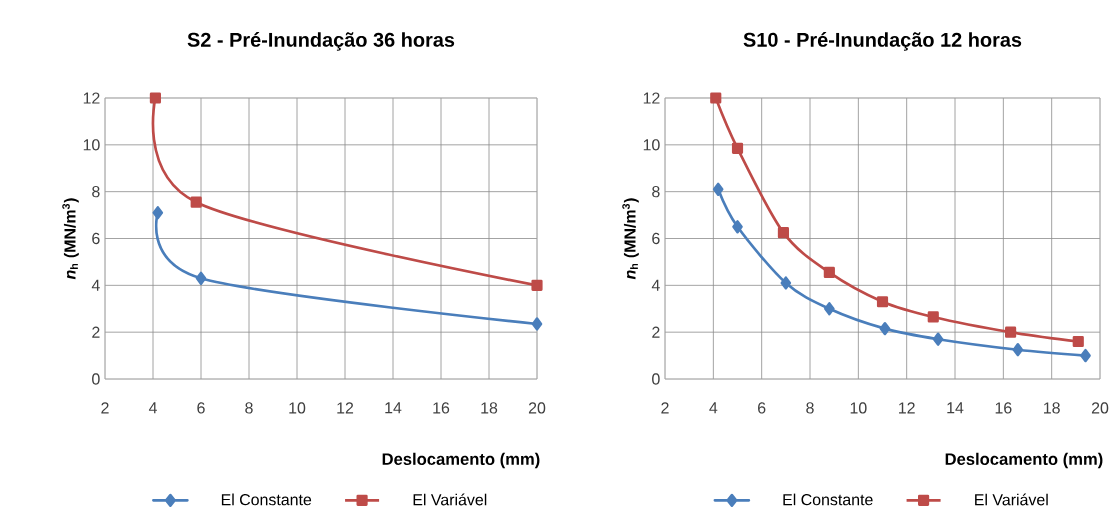 This screenshot has height=522, width=1120. Describe the element at coordinates (321, 41) in the screenshot. I see `chart-title: S2 - Pré-Inundação 36 horas` at that location.